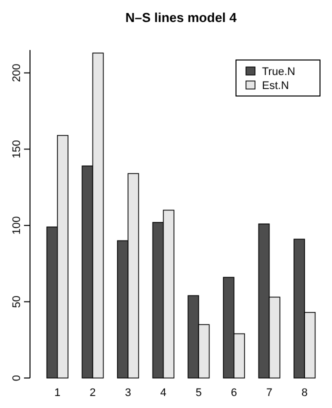 The height and width of the screenshot is (408, 332). I want to click on y-tick-label: 0, so click(17, 378).